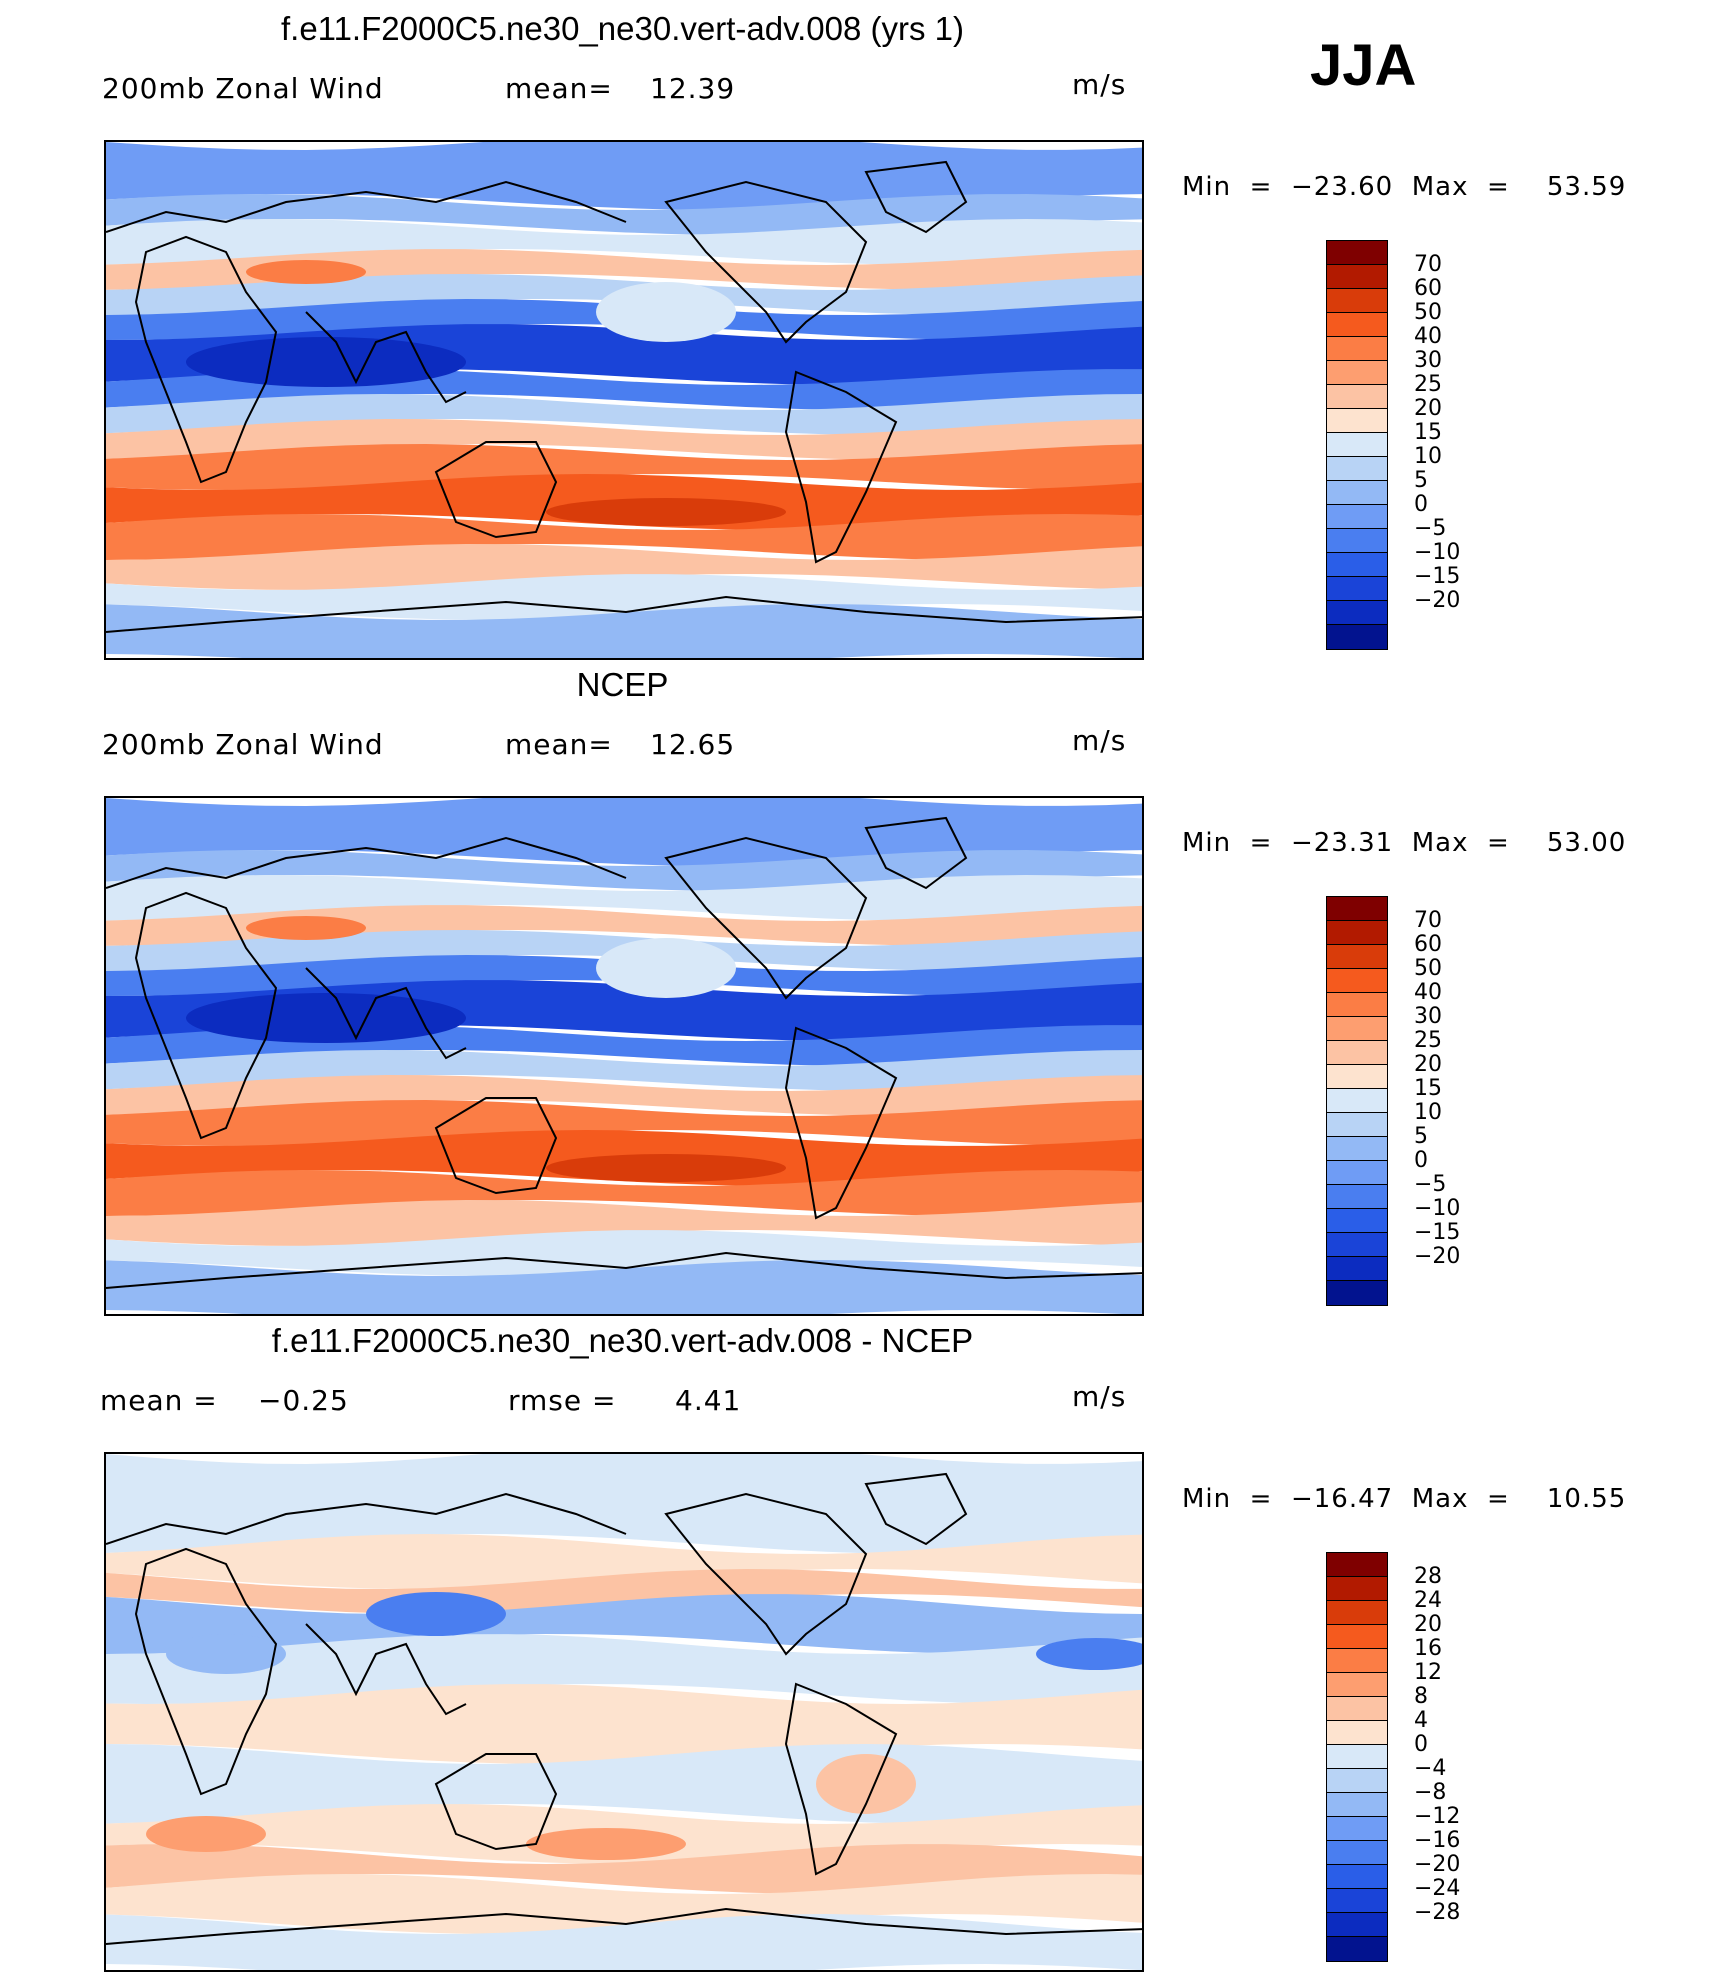  Describe the element at coordinates (693, 744) in the screenshot. I see `mean-value: 12.65` at that location.